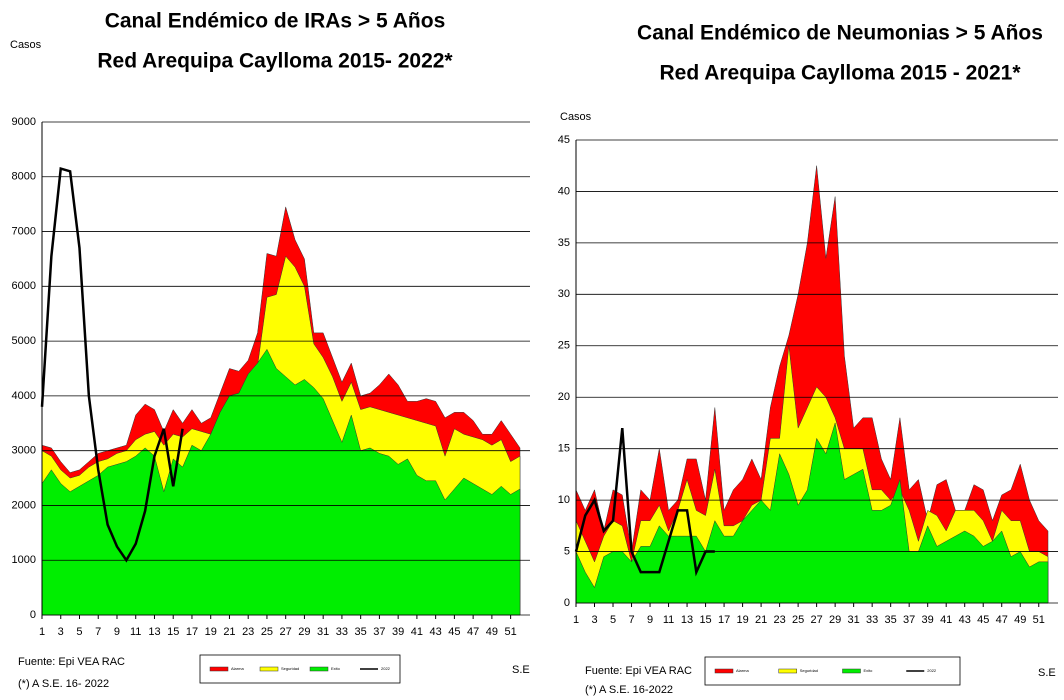 The height and width of the screenshot is (700, 1064). Describe the element at coordinates (564, 243) in the screenshot. I see `y-tick-label: 35` at that location.